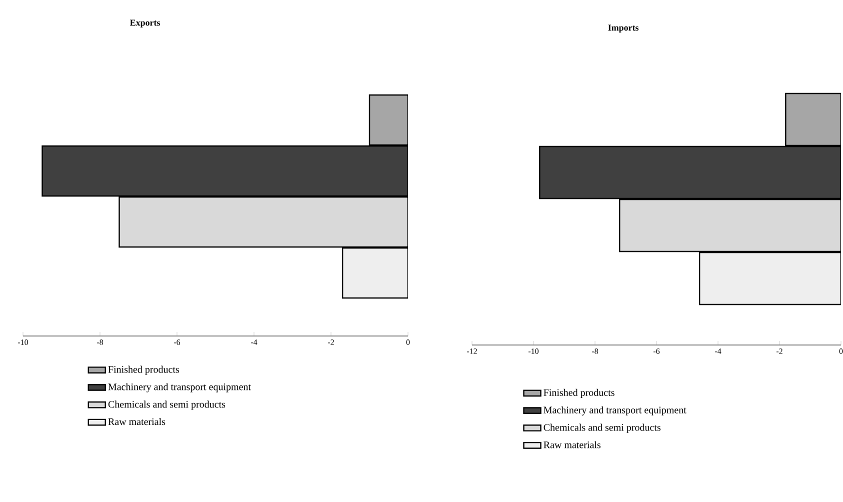 The width and height of the screenshot is (843, 502). Describe the element at coordinates (145, 24) in the screenshot. I see `chart-title: Exports` at that location.